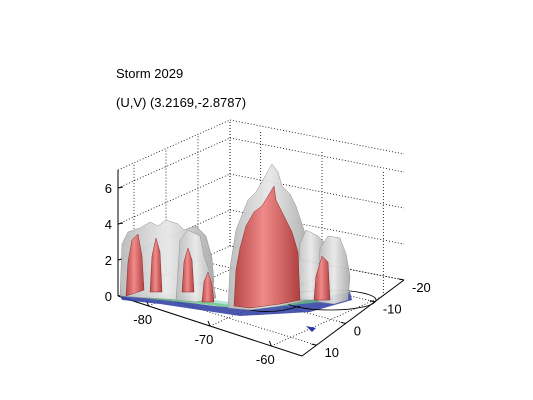 The image size is (533, 400). Describe the element at coordinates (265, 359) in the screenshot. I see `x-tick-label: -60` at that location.